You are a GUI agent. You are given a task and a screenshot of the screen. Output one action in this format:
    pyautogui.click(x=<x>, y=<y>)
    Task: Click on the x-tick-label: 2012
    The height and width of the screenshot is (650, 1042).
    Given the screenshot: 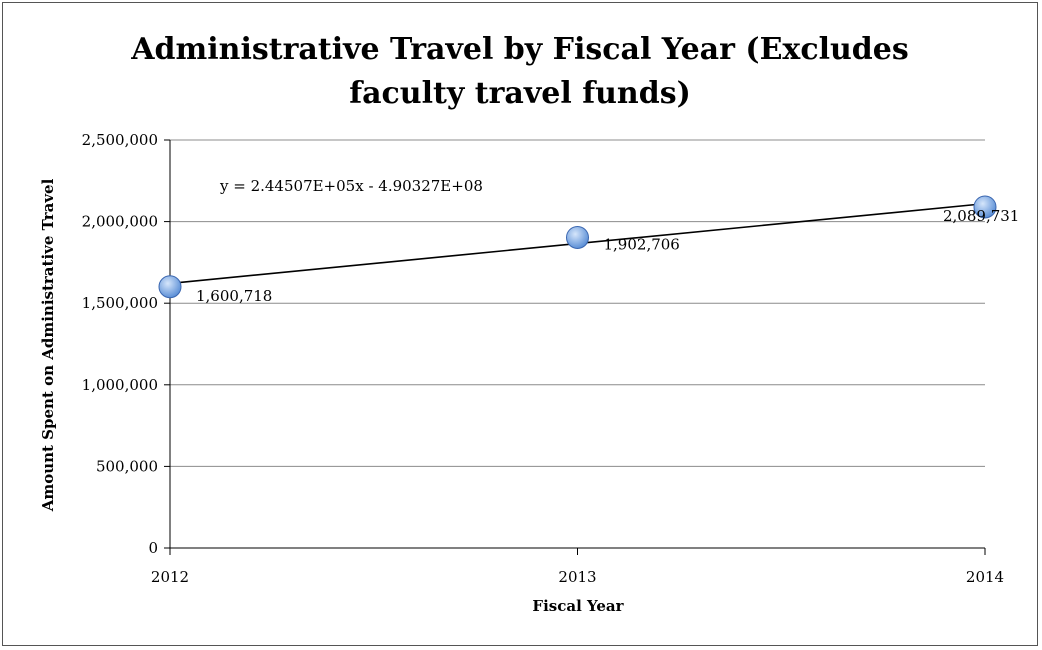 What is the action you would take?
    pyautogui.click(x=170, y=577)
    